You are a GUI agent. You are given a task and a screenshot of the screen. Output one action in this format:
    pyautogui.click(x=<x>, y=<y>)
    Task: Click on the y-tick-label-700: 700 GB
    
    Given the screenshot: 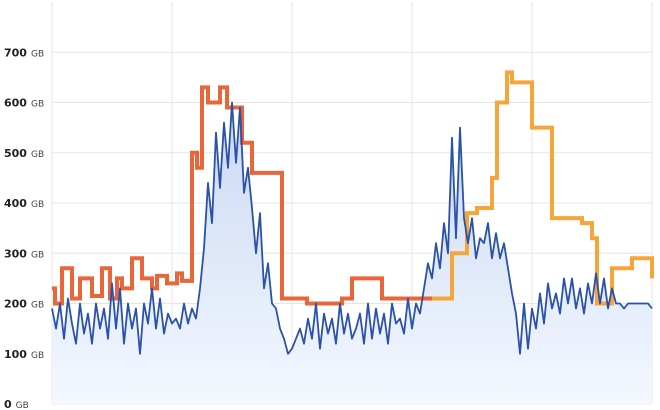 What is the action you would take?
    pyautogui.click(x=24, y=52)
    